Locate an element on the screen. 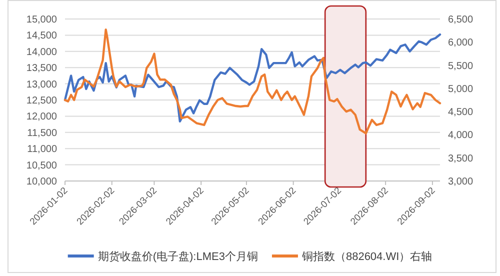  y2-tick-label: 6,500 is located at coordinates (461, 20).